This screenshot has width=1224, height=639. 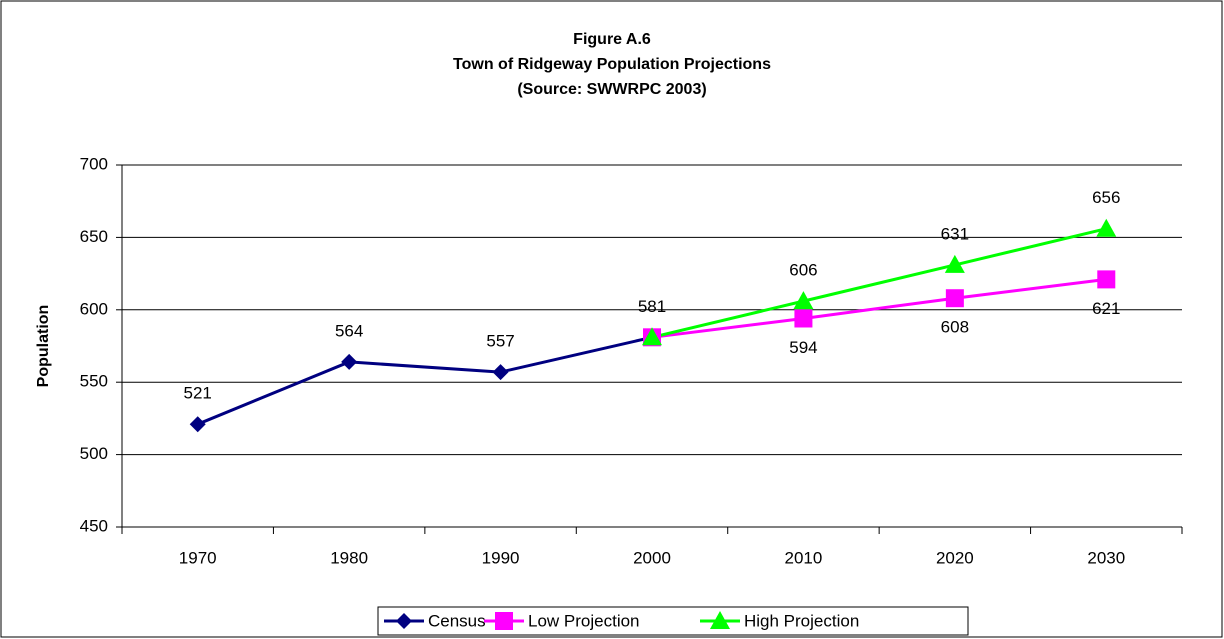 What do you see at coordinates (955, 557) in the screenshot?
I see `x-tick-label: 2020` at bounding box center [955, 557].